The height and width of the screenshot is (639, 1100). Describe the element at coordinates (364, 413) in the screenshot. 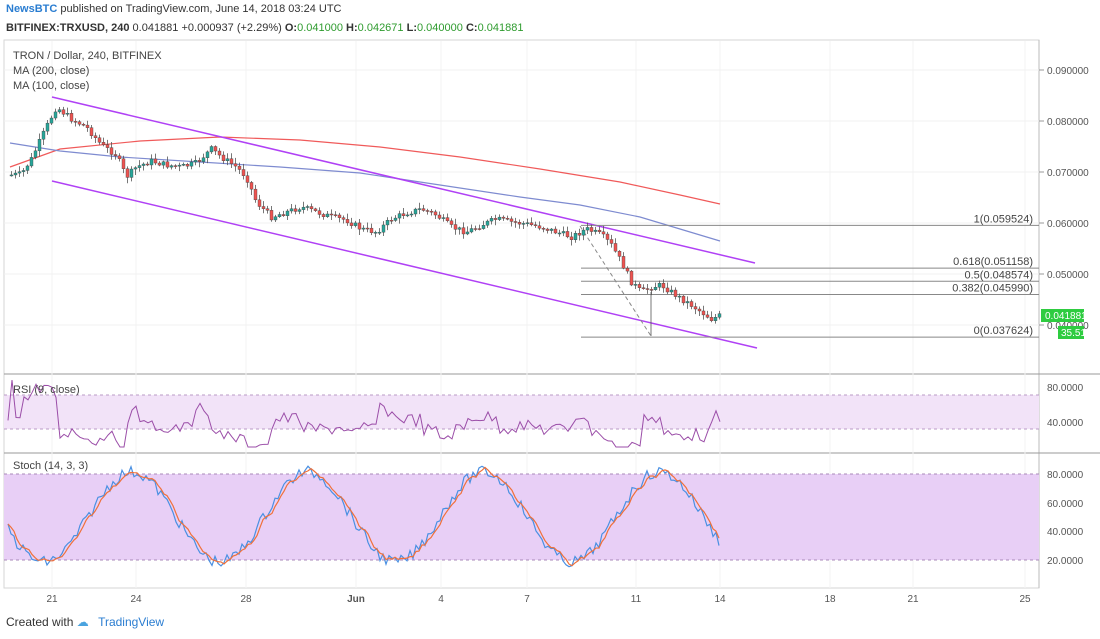

I see `rsi-line` at that location.